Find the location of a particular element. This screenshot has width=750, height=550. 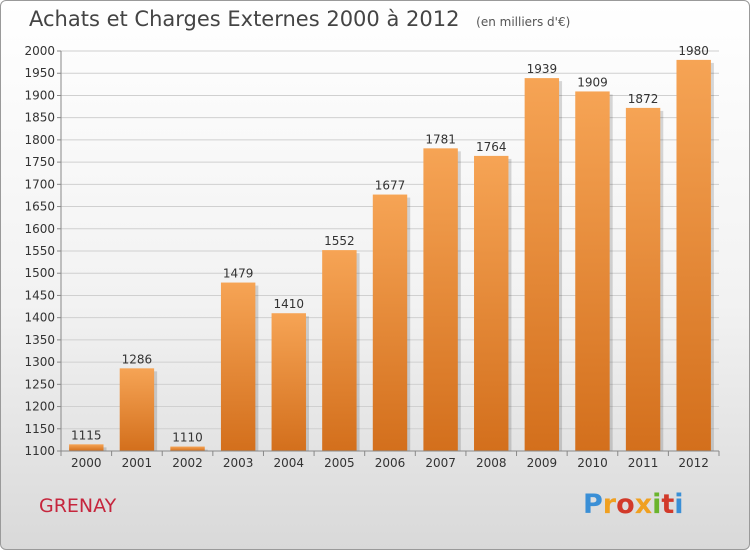

y-tick-label: 1350 is located at coordinates (39, 340).